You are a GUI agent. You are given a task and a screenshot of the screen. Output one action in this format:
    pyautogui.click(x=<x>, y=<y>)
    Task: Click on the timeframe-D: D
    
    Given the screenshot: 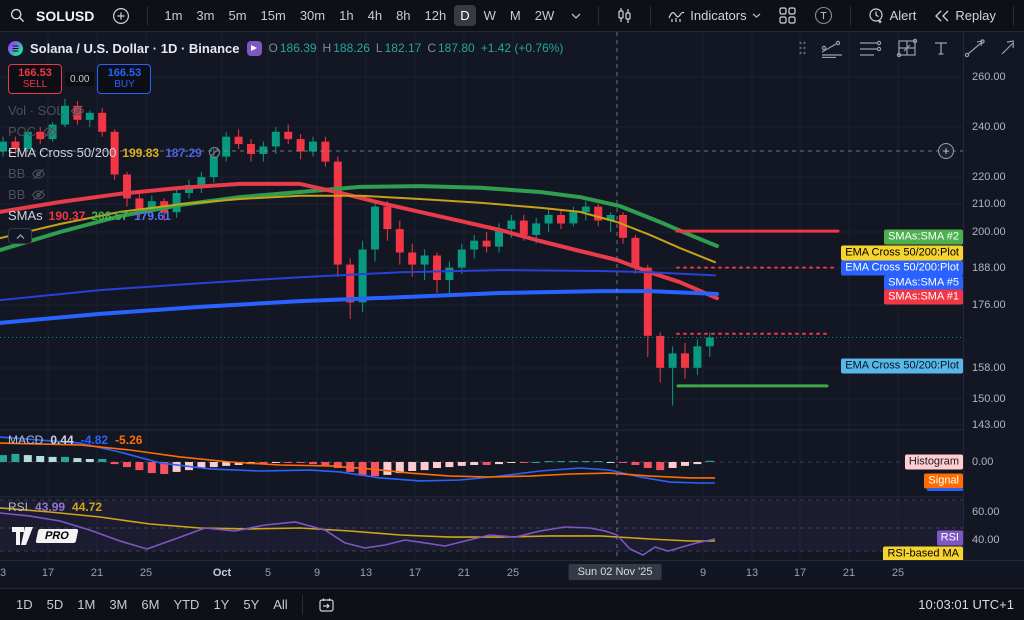 What is the action you would take?
    pyautogui.click(x=465, y=15)
    